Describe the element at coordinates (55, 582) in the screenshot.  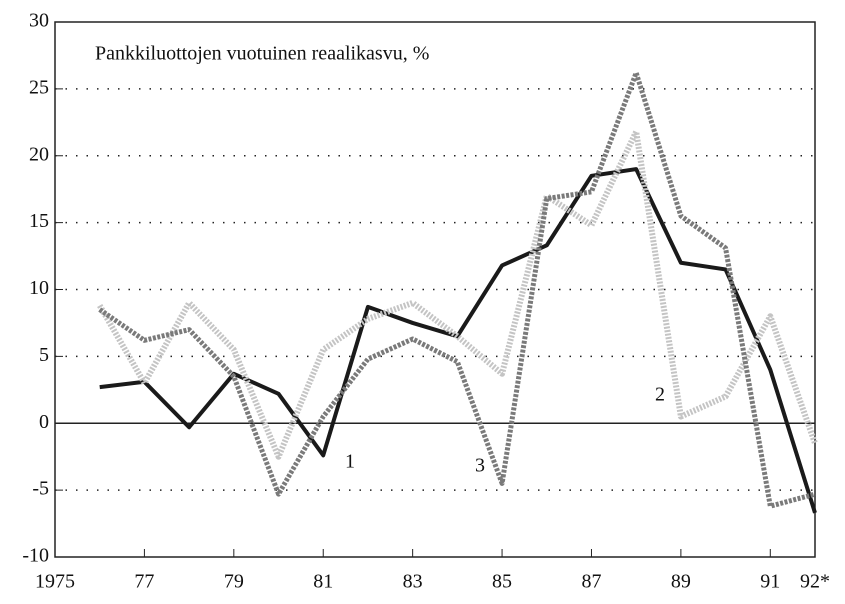
I see `x-tick-label: 1975` at that location.